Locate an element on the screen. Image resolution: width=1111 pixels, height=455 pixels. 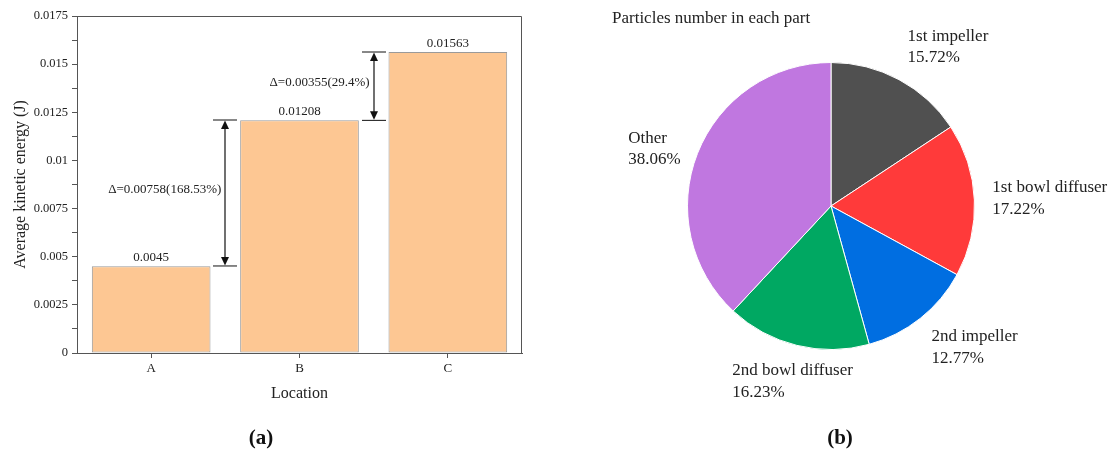
slice-label: 1st bowl diffuser is located at coordinates (1050, 187).